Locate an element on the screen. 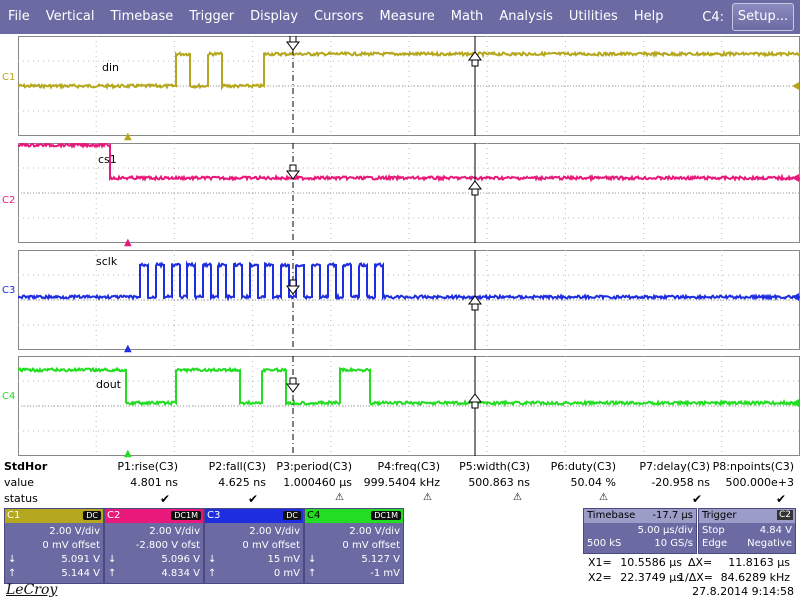 Image resolution: width=800 pixels, height=600 pixels. timebase-rate: 10 GS/s is located at coordinates (673, 543).